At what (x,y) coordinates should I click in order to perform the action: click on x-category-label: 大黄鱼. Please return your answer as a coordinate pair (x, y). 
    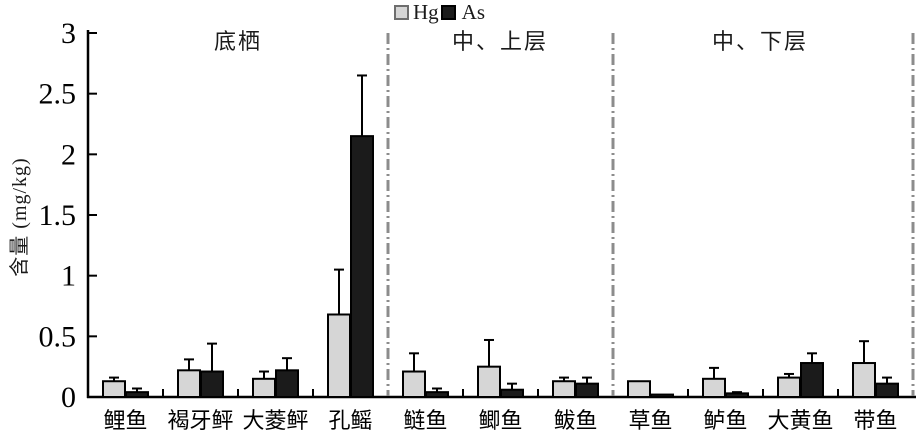
    Looking at the image, I should click on (800, 420).